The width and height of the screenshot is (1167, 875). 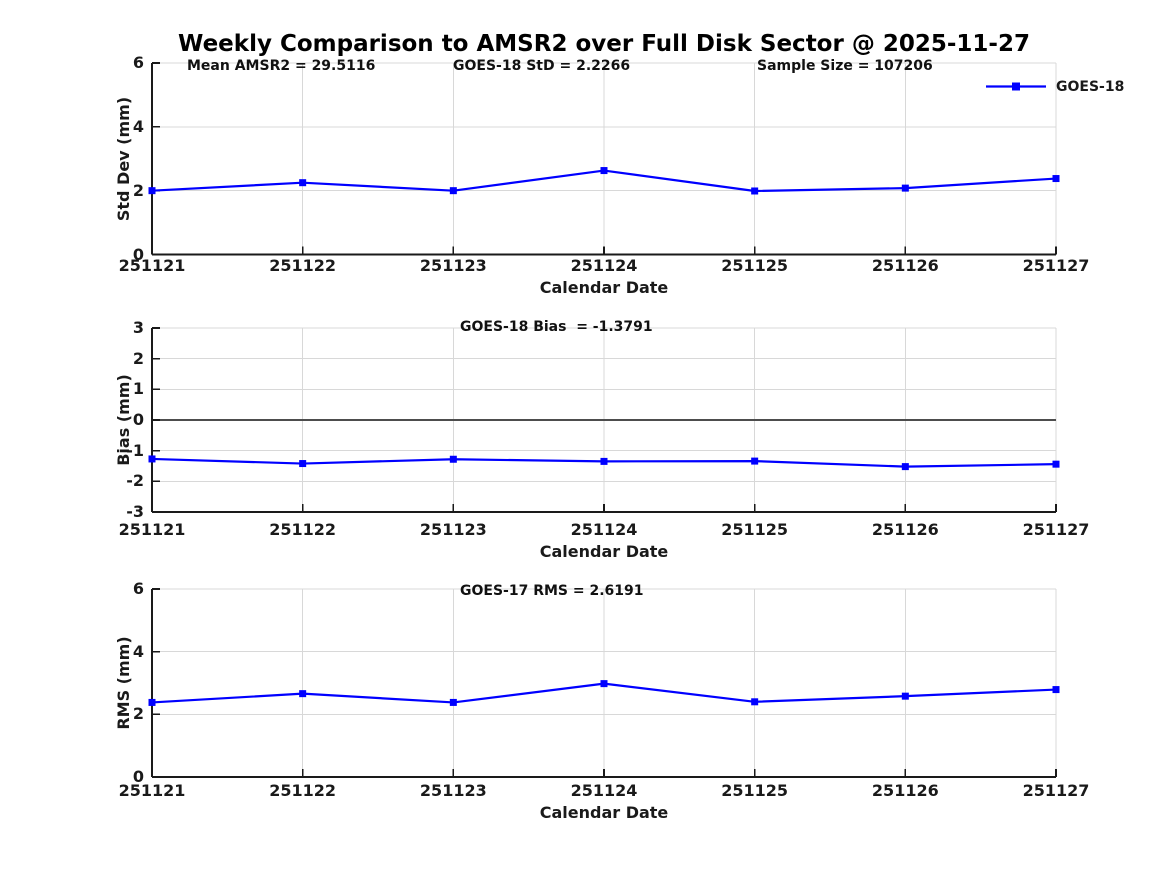 What do you see at coordinates (552, 591) in the screenshot?
I see `annotation-goes17-rms: GOES-17 RMS = 2.6191` at bounding box center [552, 591].